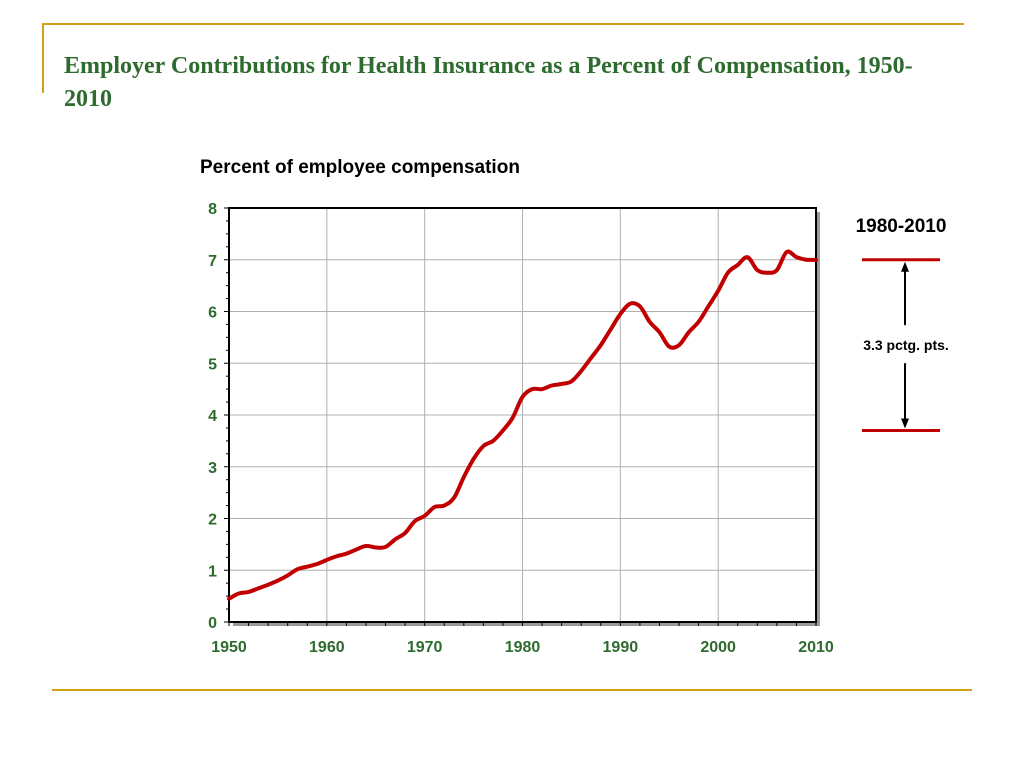 The height and width of the screenshot is (768, 1024). What do you see at coordinates (901, 226) in the screenshot?
I see `annotation-period-label: 1980-2010` at bounding box center [901, 226].